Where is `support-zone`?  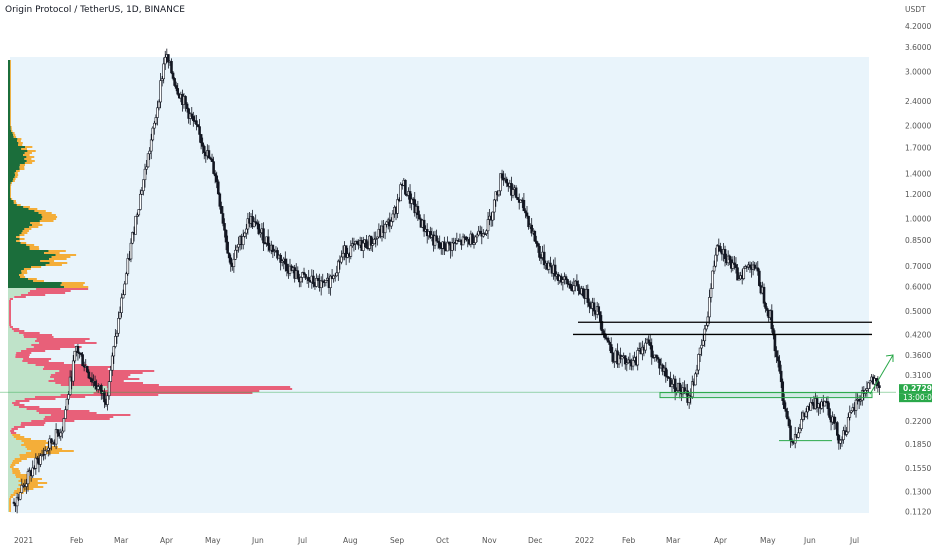 support-zone is located at coordinates (766, 395).